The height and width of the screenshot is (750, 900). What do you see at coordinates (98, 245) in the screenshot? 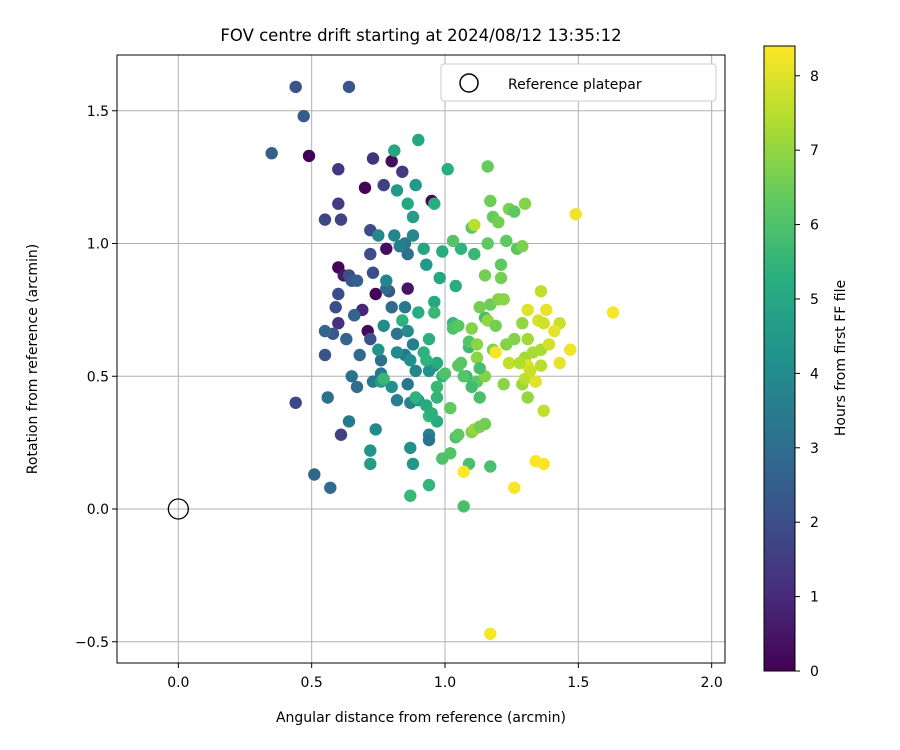
I see `y-tick-label: 1.0` at bounding box center [98, 245].